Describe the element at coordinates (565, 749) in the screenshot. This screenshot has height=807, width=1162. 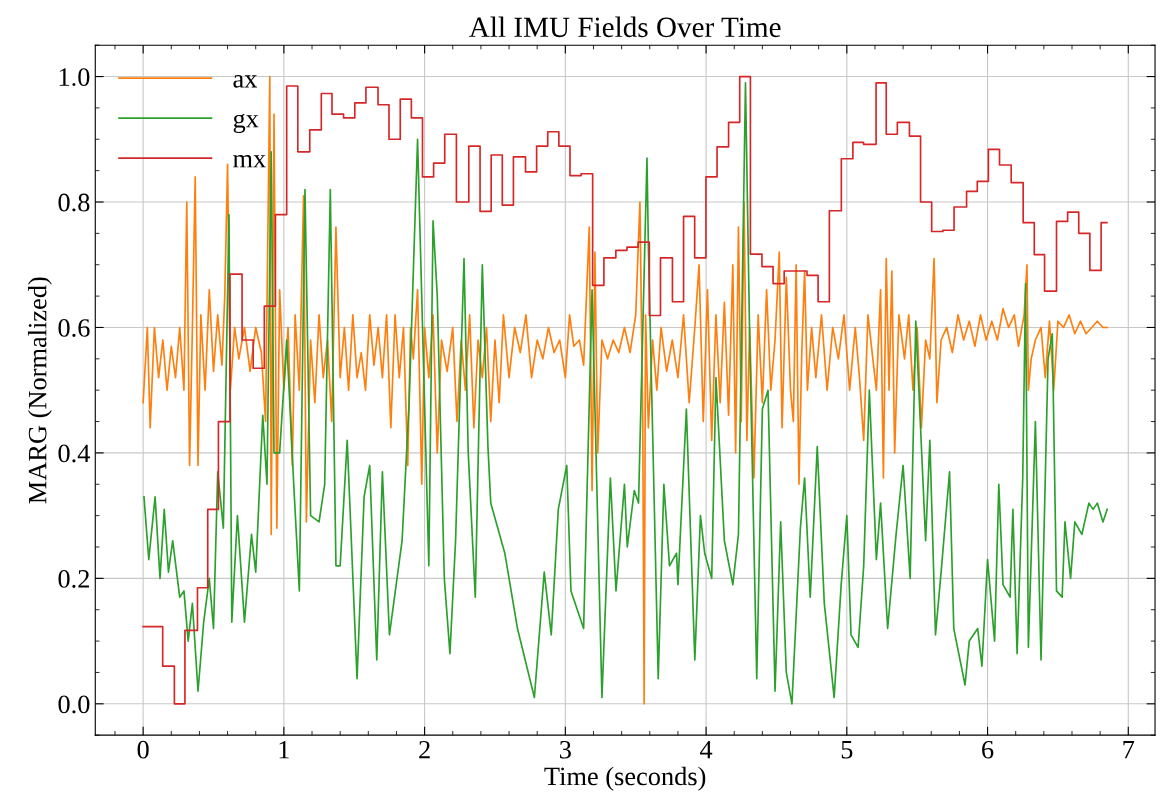
I see `x-tick-label: 3` at that location.